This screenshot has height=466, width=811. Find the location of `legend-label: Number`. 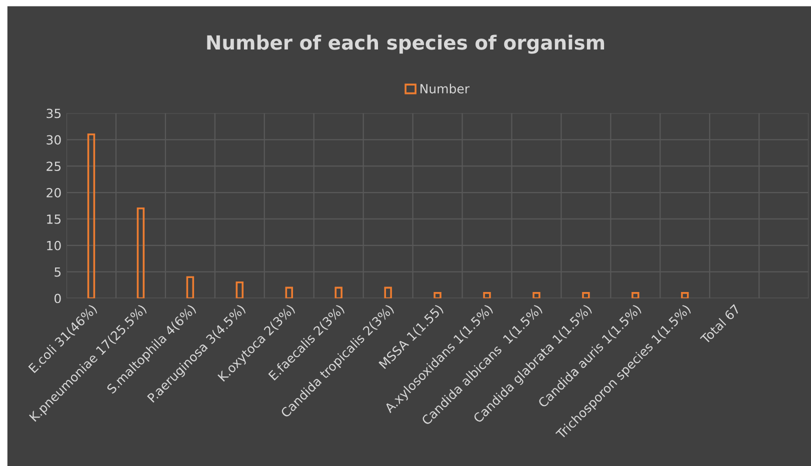

legend-label: Number is located at coordinates (445, 89).